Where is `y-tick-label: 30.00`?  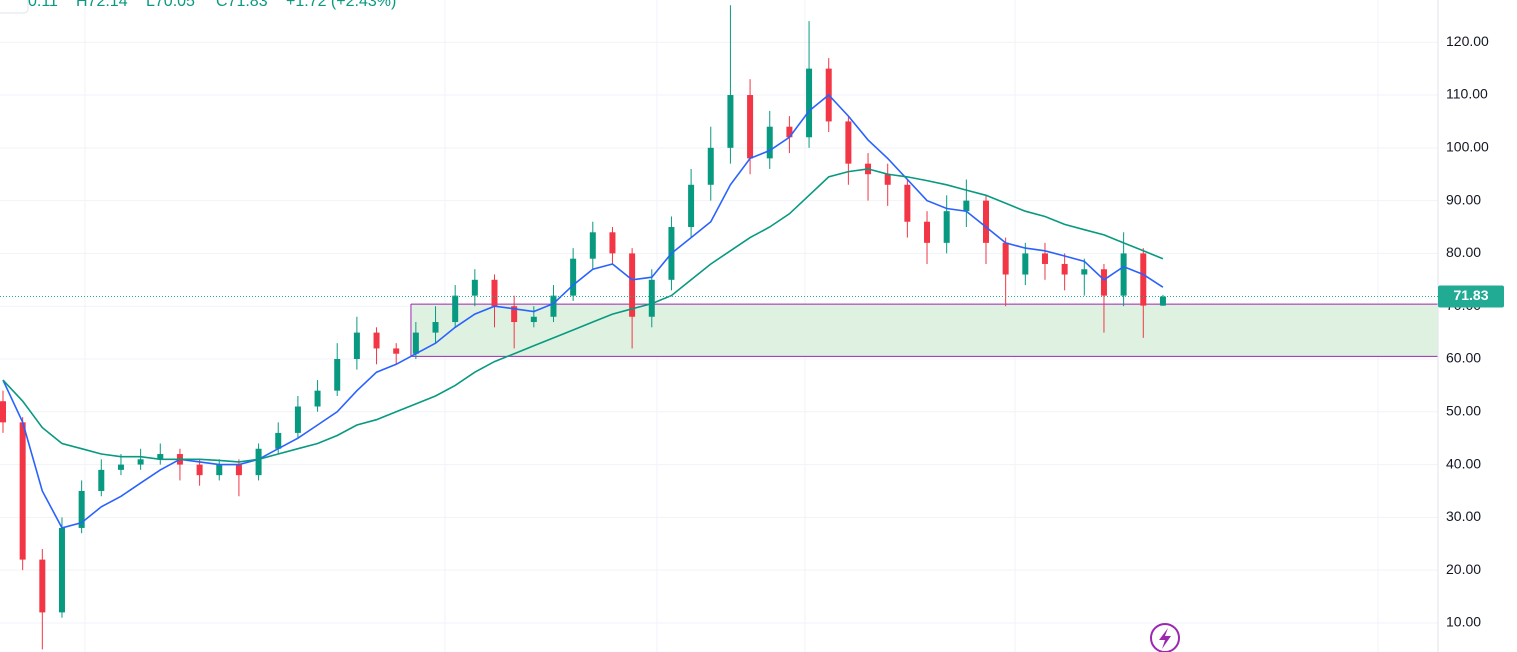
y-tick-label: 30.00 is located at coordinates (1463, 516).